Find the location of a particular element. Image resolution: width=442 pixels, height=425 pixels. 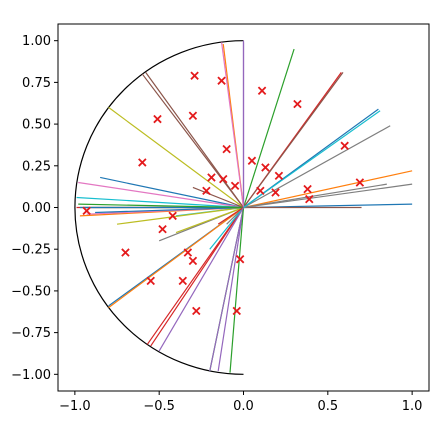

y-tick-label: −0.75 is located at coordinates (31, 333).